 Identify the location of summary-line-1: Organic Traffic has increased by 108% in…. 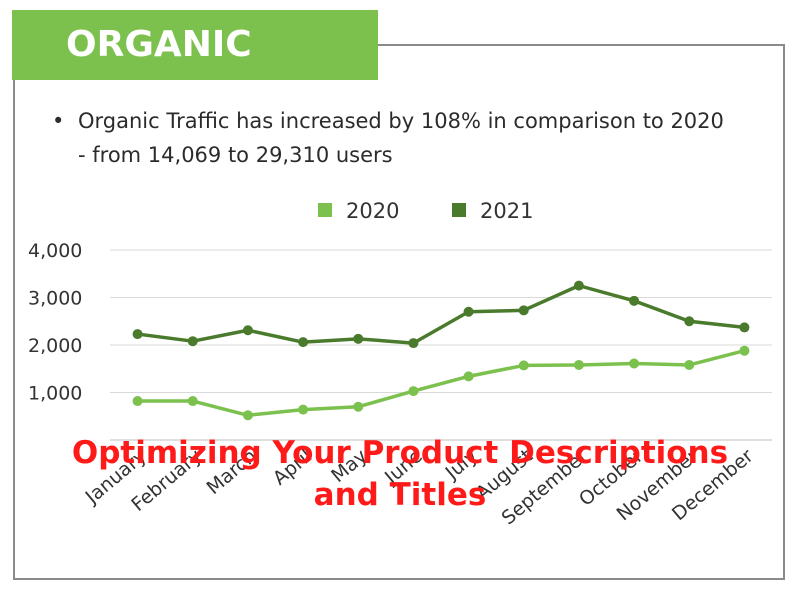
(401, 121).